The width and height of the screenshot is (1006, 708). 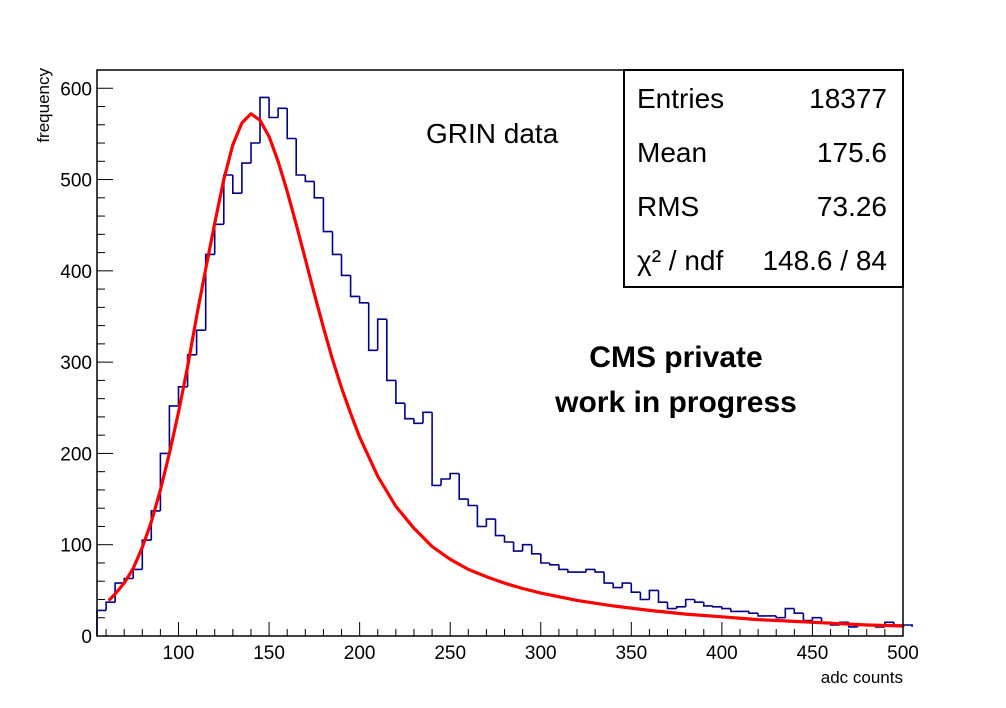 I want to click on y-axis-title: frequency, so click(x=43, y=105).